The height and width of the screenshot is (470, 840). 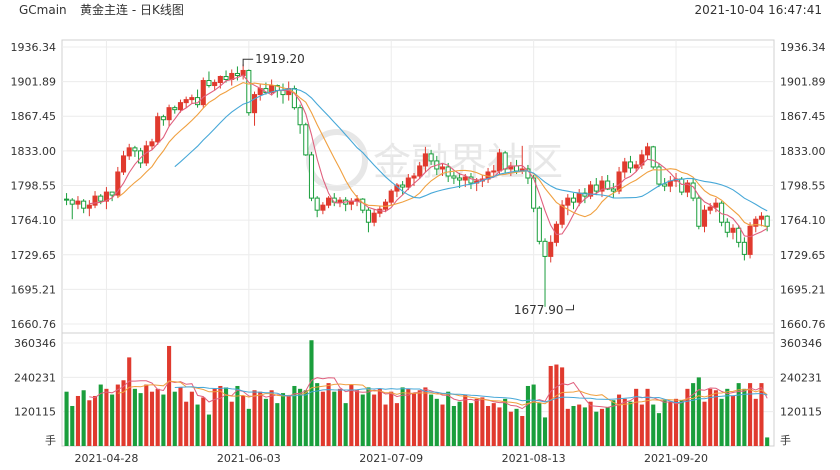 I want to click on price-tick-label-right: 1660.76, so click(x=803, y=324).